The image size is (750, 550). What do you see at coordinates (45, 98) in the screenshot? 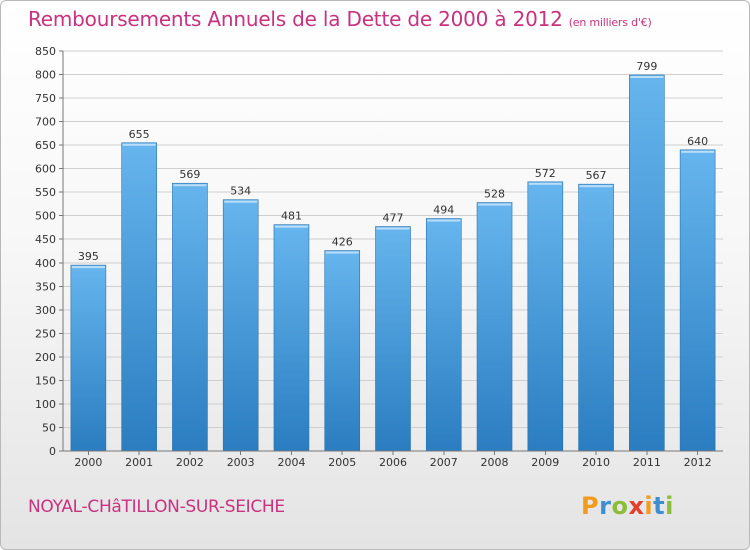
I see `y-tick-label: 750` at bounding box center [45, 98].